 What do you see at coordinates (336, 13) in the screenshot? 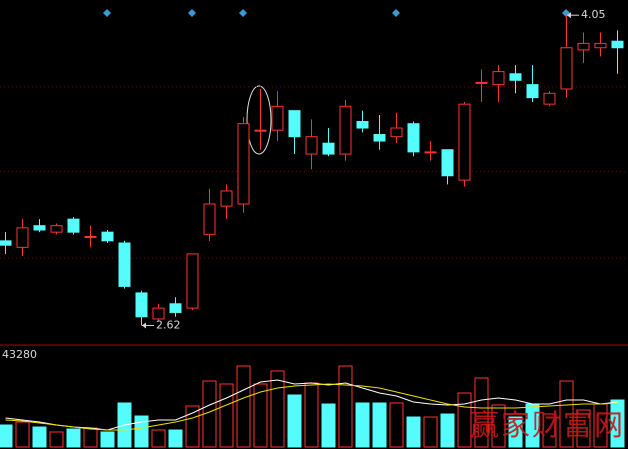
I see `event-markers` at bounding box center [336, 13].